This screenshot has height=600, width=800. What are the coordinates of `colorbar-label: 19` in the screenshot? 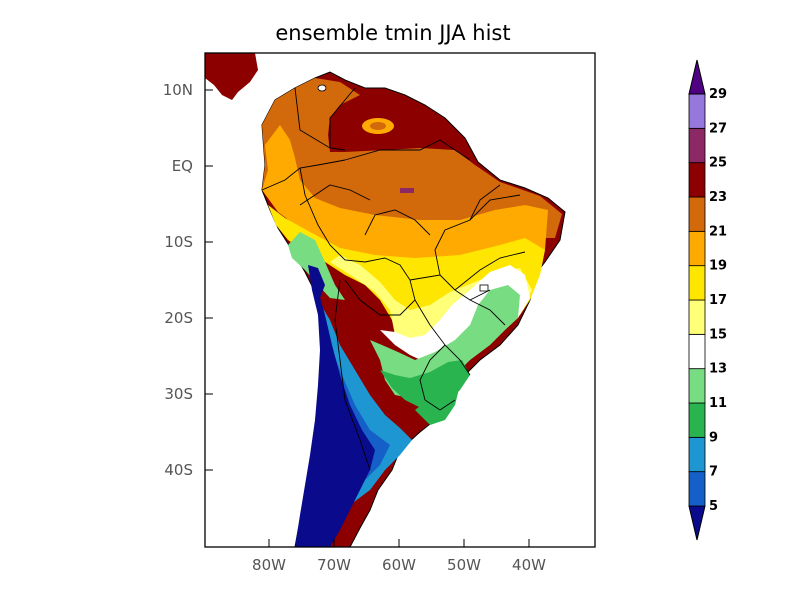 It's located at (718, 266).